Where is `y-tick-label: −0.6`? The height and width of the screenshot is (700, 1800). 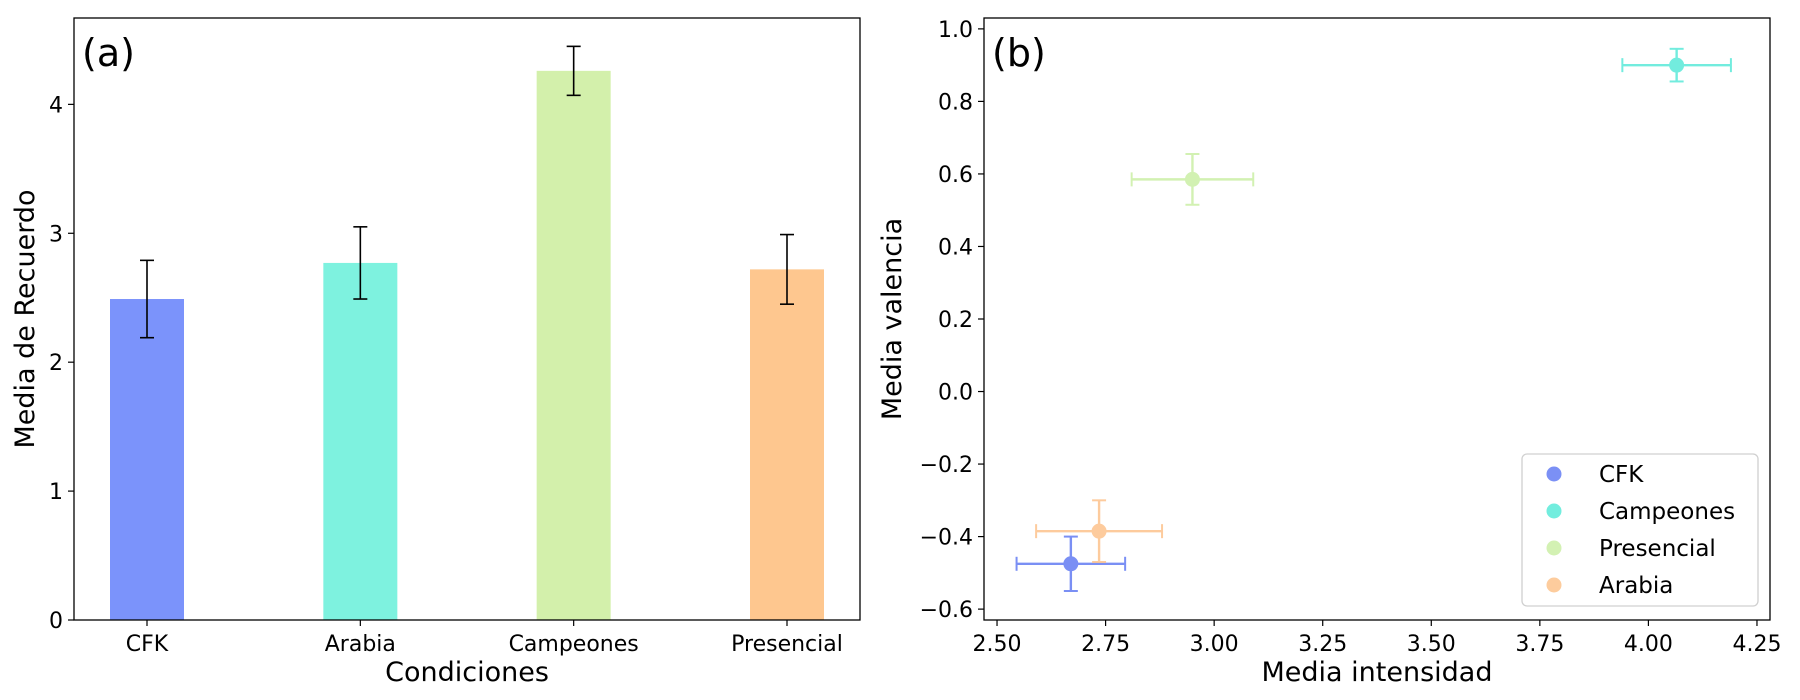 y-tick-label: −0.6 is located at coordinates (946, 610).